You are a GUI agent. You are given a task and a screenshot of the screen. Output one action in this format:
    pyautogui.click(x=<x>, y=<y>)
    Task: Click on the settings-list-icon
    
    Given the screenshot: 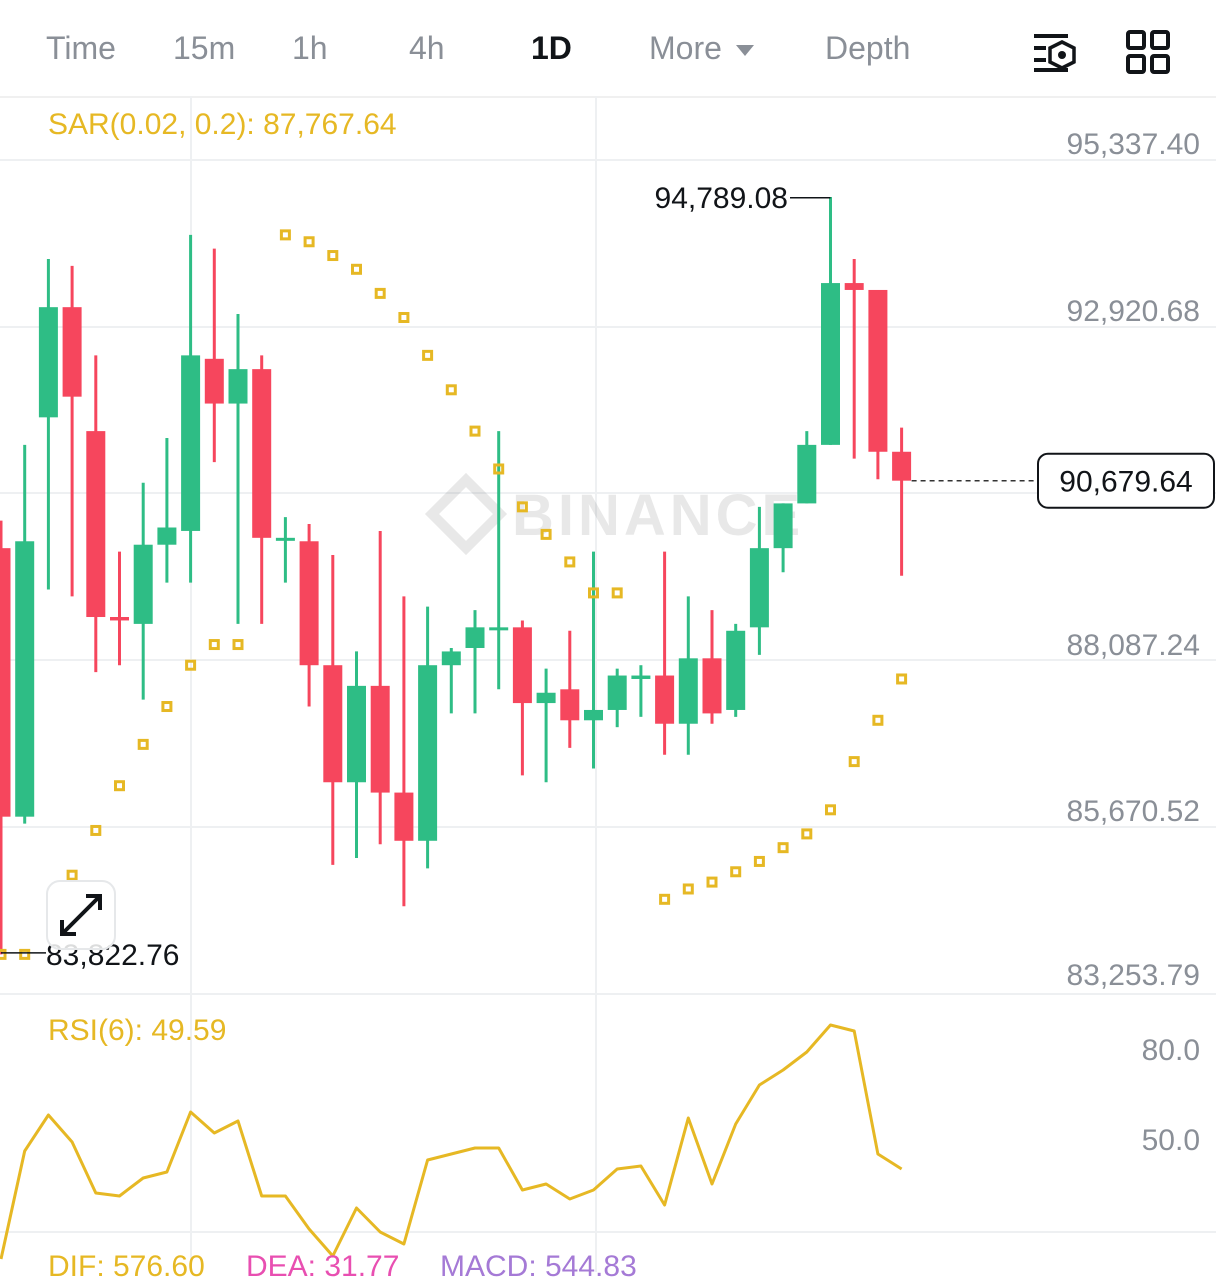 What is the action you would take?
    pyautogui.click(x=1054, y=52)
    